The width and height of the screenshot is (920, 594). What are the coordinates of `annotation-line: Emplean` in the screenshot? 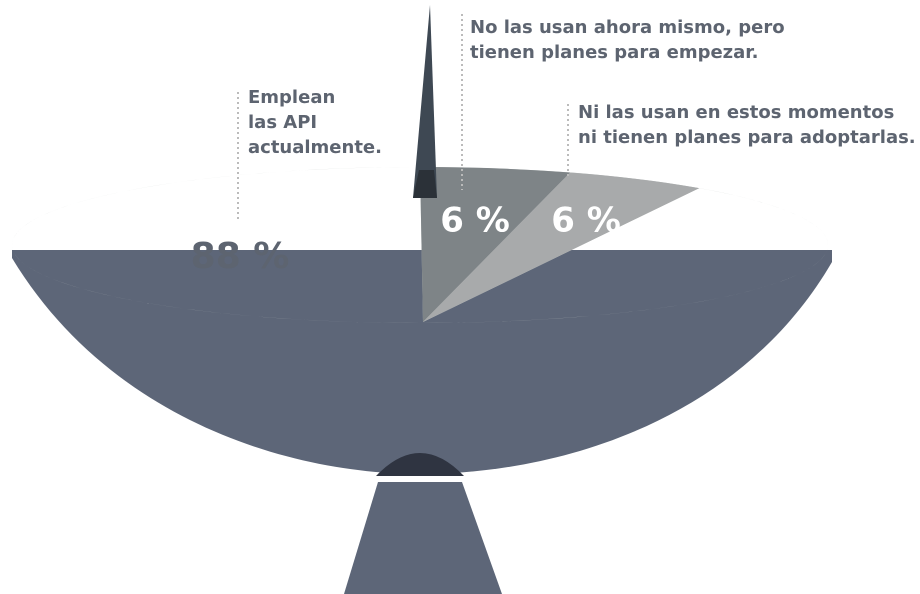 It's located at (291, 97).